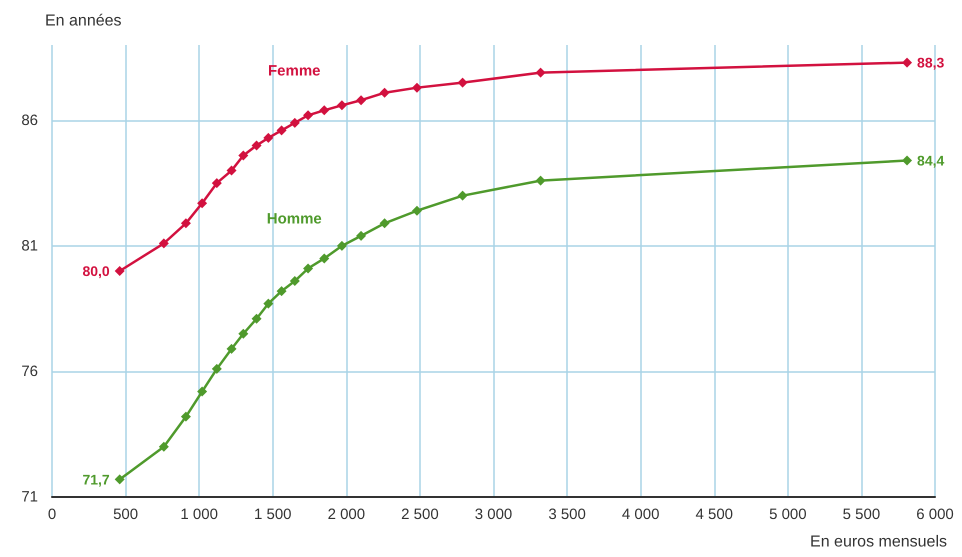 The height and width of the screenshot is (557, 962). What do you see at coordinates (199, 514) in the screenshot?
I see `x-tick-label: 1 000` at bounding box center [199, 514].